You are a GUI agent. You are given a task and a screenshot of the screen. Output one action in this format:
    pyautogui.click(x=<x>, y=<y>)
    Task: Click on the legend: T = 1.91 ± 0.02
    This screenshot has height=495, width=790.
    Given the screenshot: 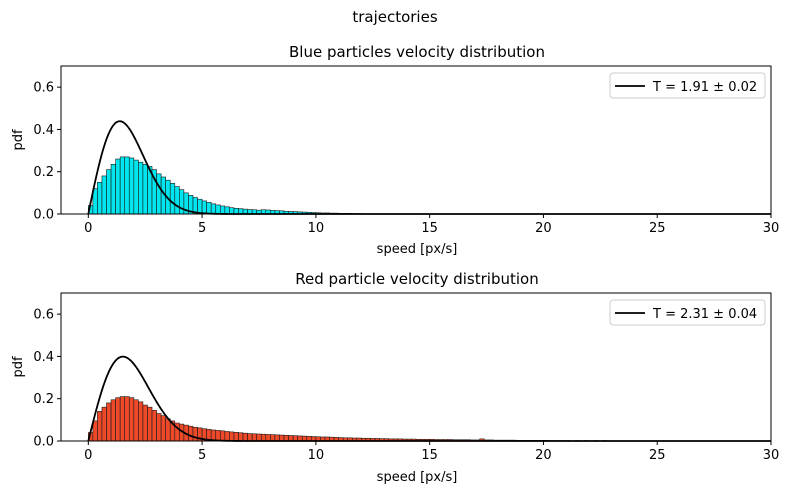 What is the action you would take?
    pyautogui.click(x=687, y=85)
    